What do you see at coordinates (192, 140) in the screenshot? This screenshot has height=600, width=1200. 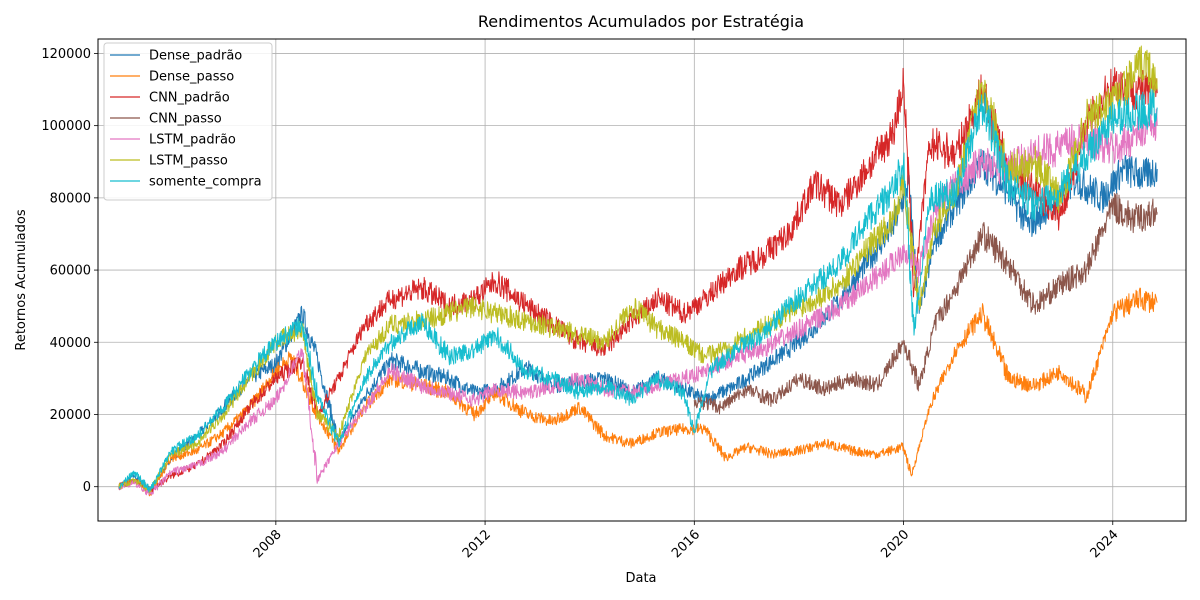 I see `legend-label: LSTM_padrão` at bounding box center [192, 140].